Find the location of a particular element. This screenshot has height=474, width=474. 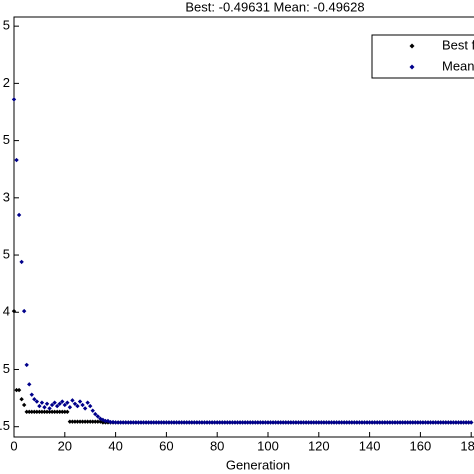

x-tick-label: 160 is located at coordinates (421, 445).